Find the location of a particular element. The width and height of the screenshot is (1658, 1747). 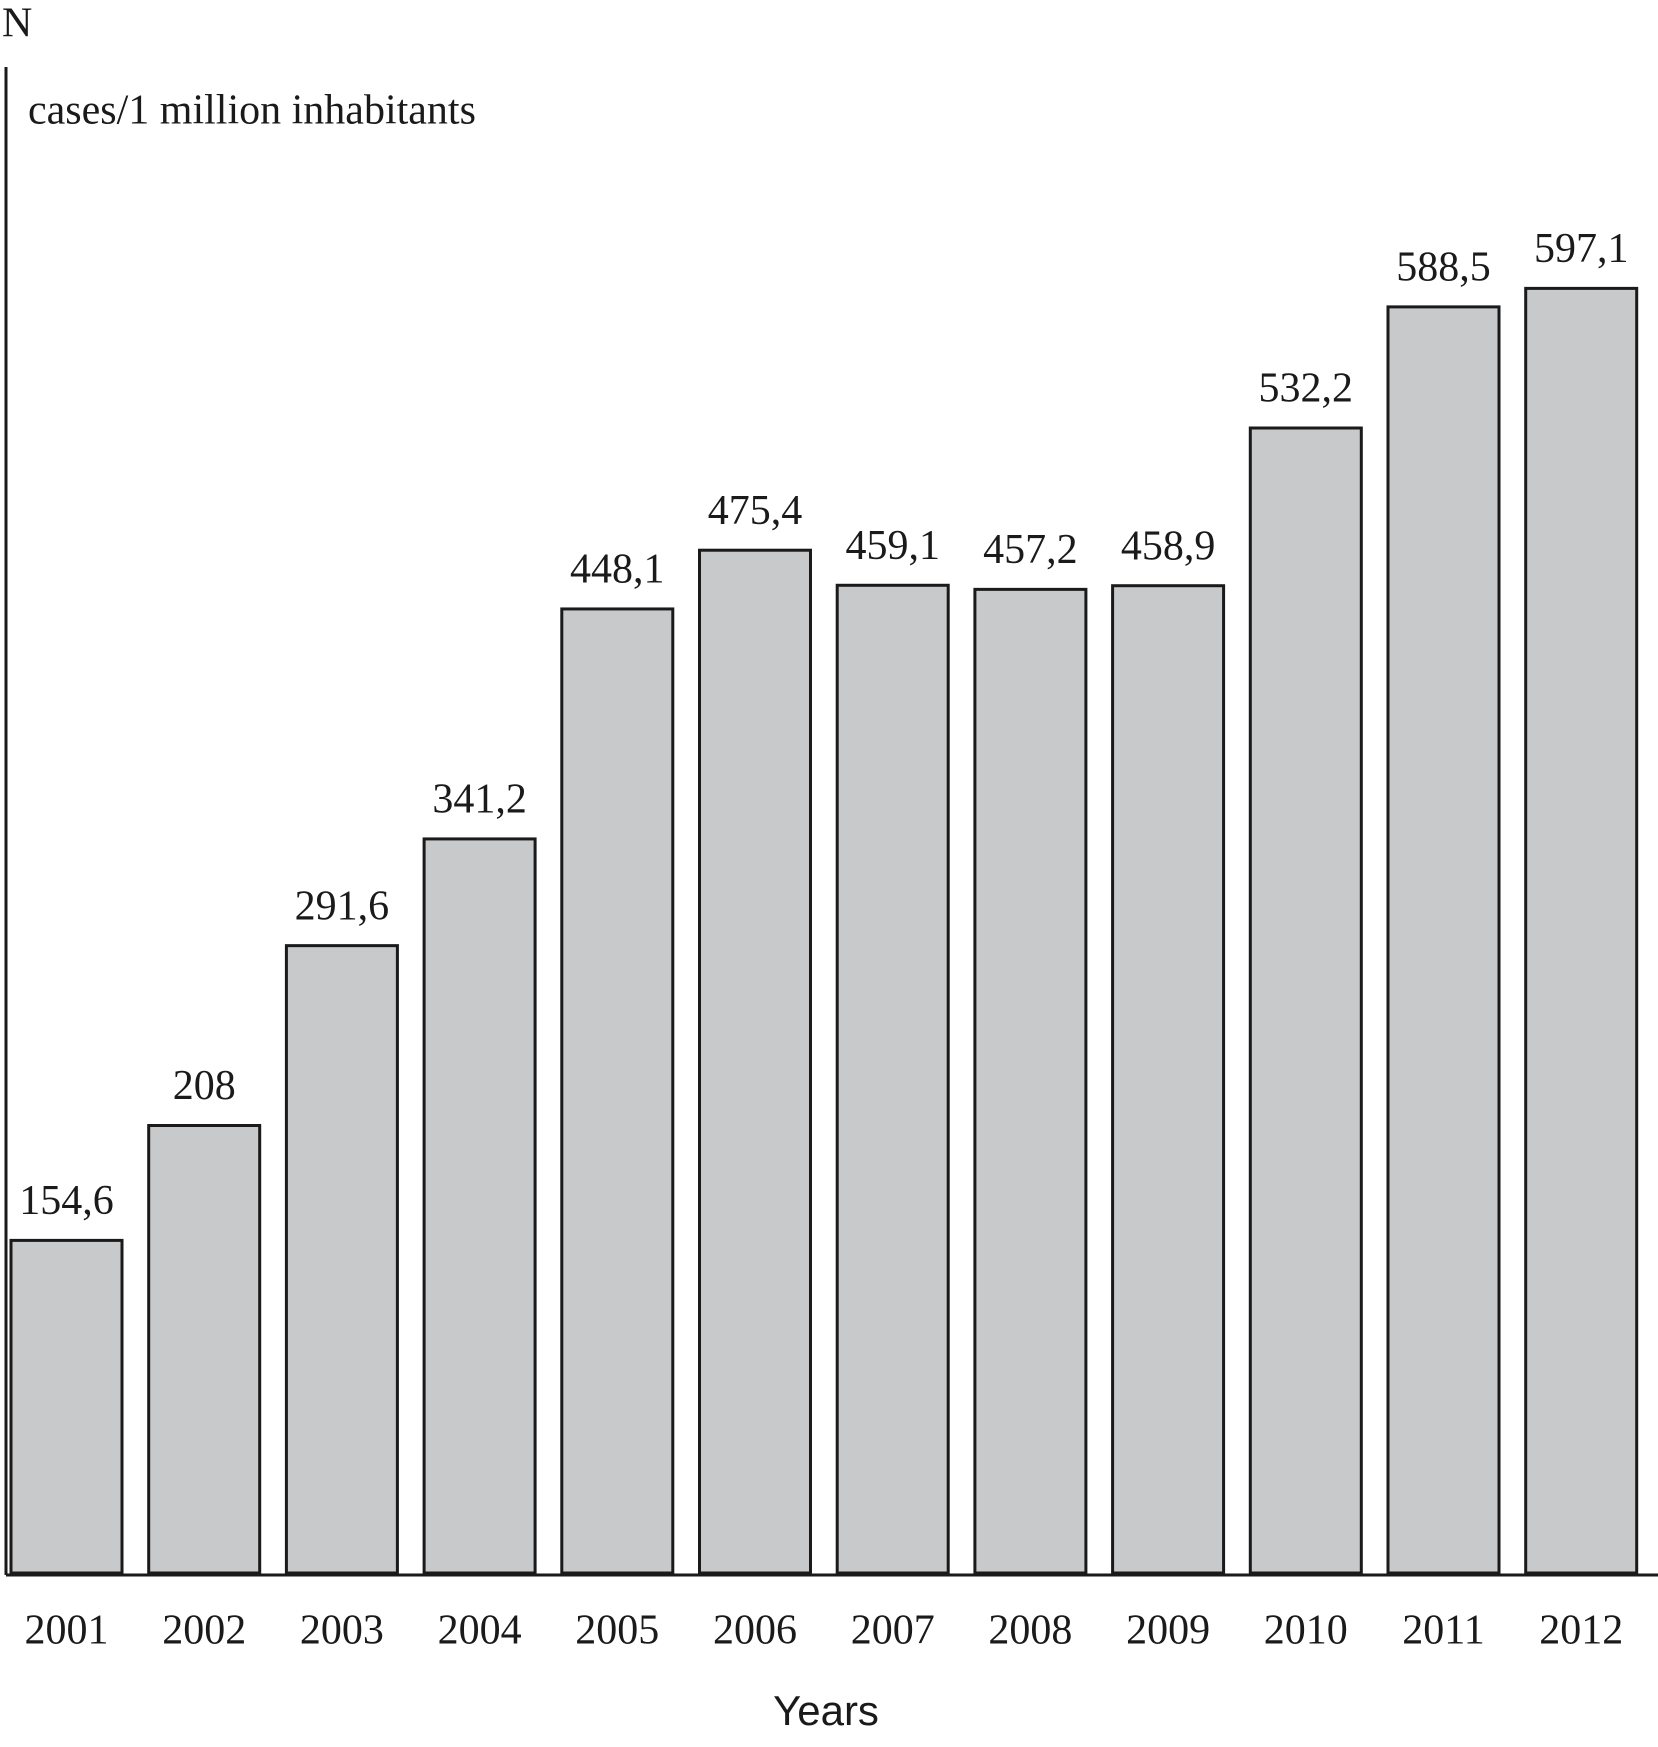

value-label: 457,2 is located at coordinates (1030, 550).